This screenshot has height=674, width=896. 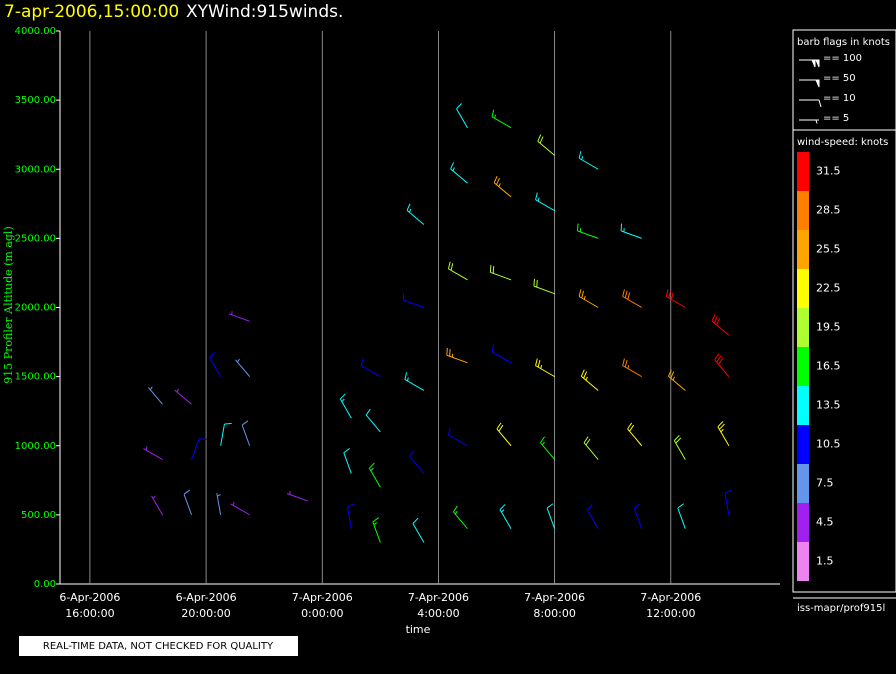 What do you see at coordinates (91, 12) in the screenshot?
I see `title-time: 7-apr-2006,15:00:00` at bounding box center [91, 12].